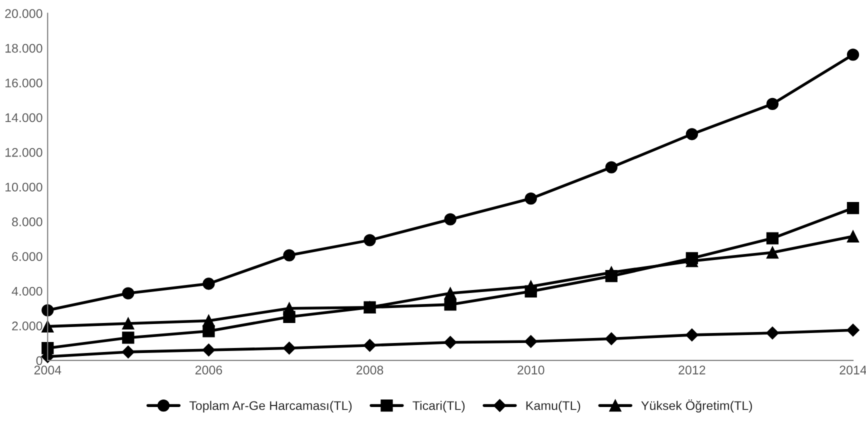 Image resolution: width=866 pixels, height=445 pixels. I want to click on y-tick-label: 10.000, so click(23, 187).